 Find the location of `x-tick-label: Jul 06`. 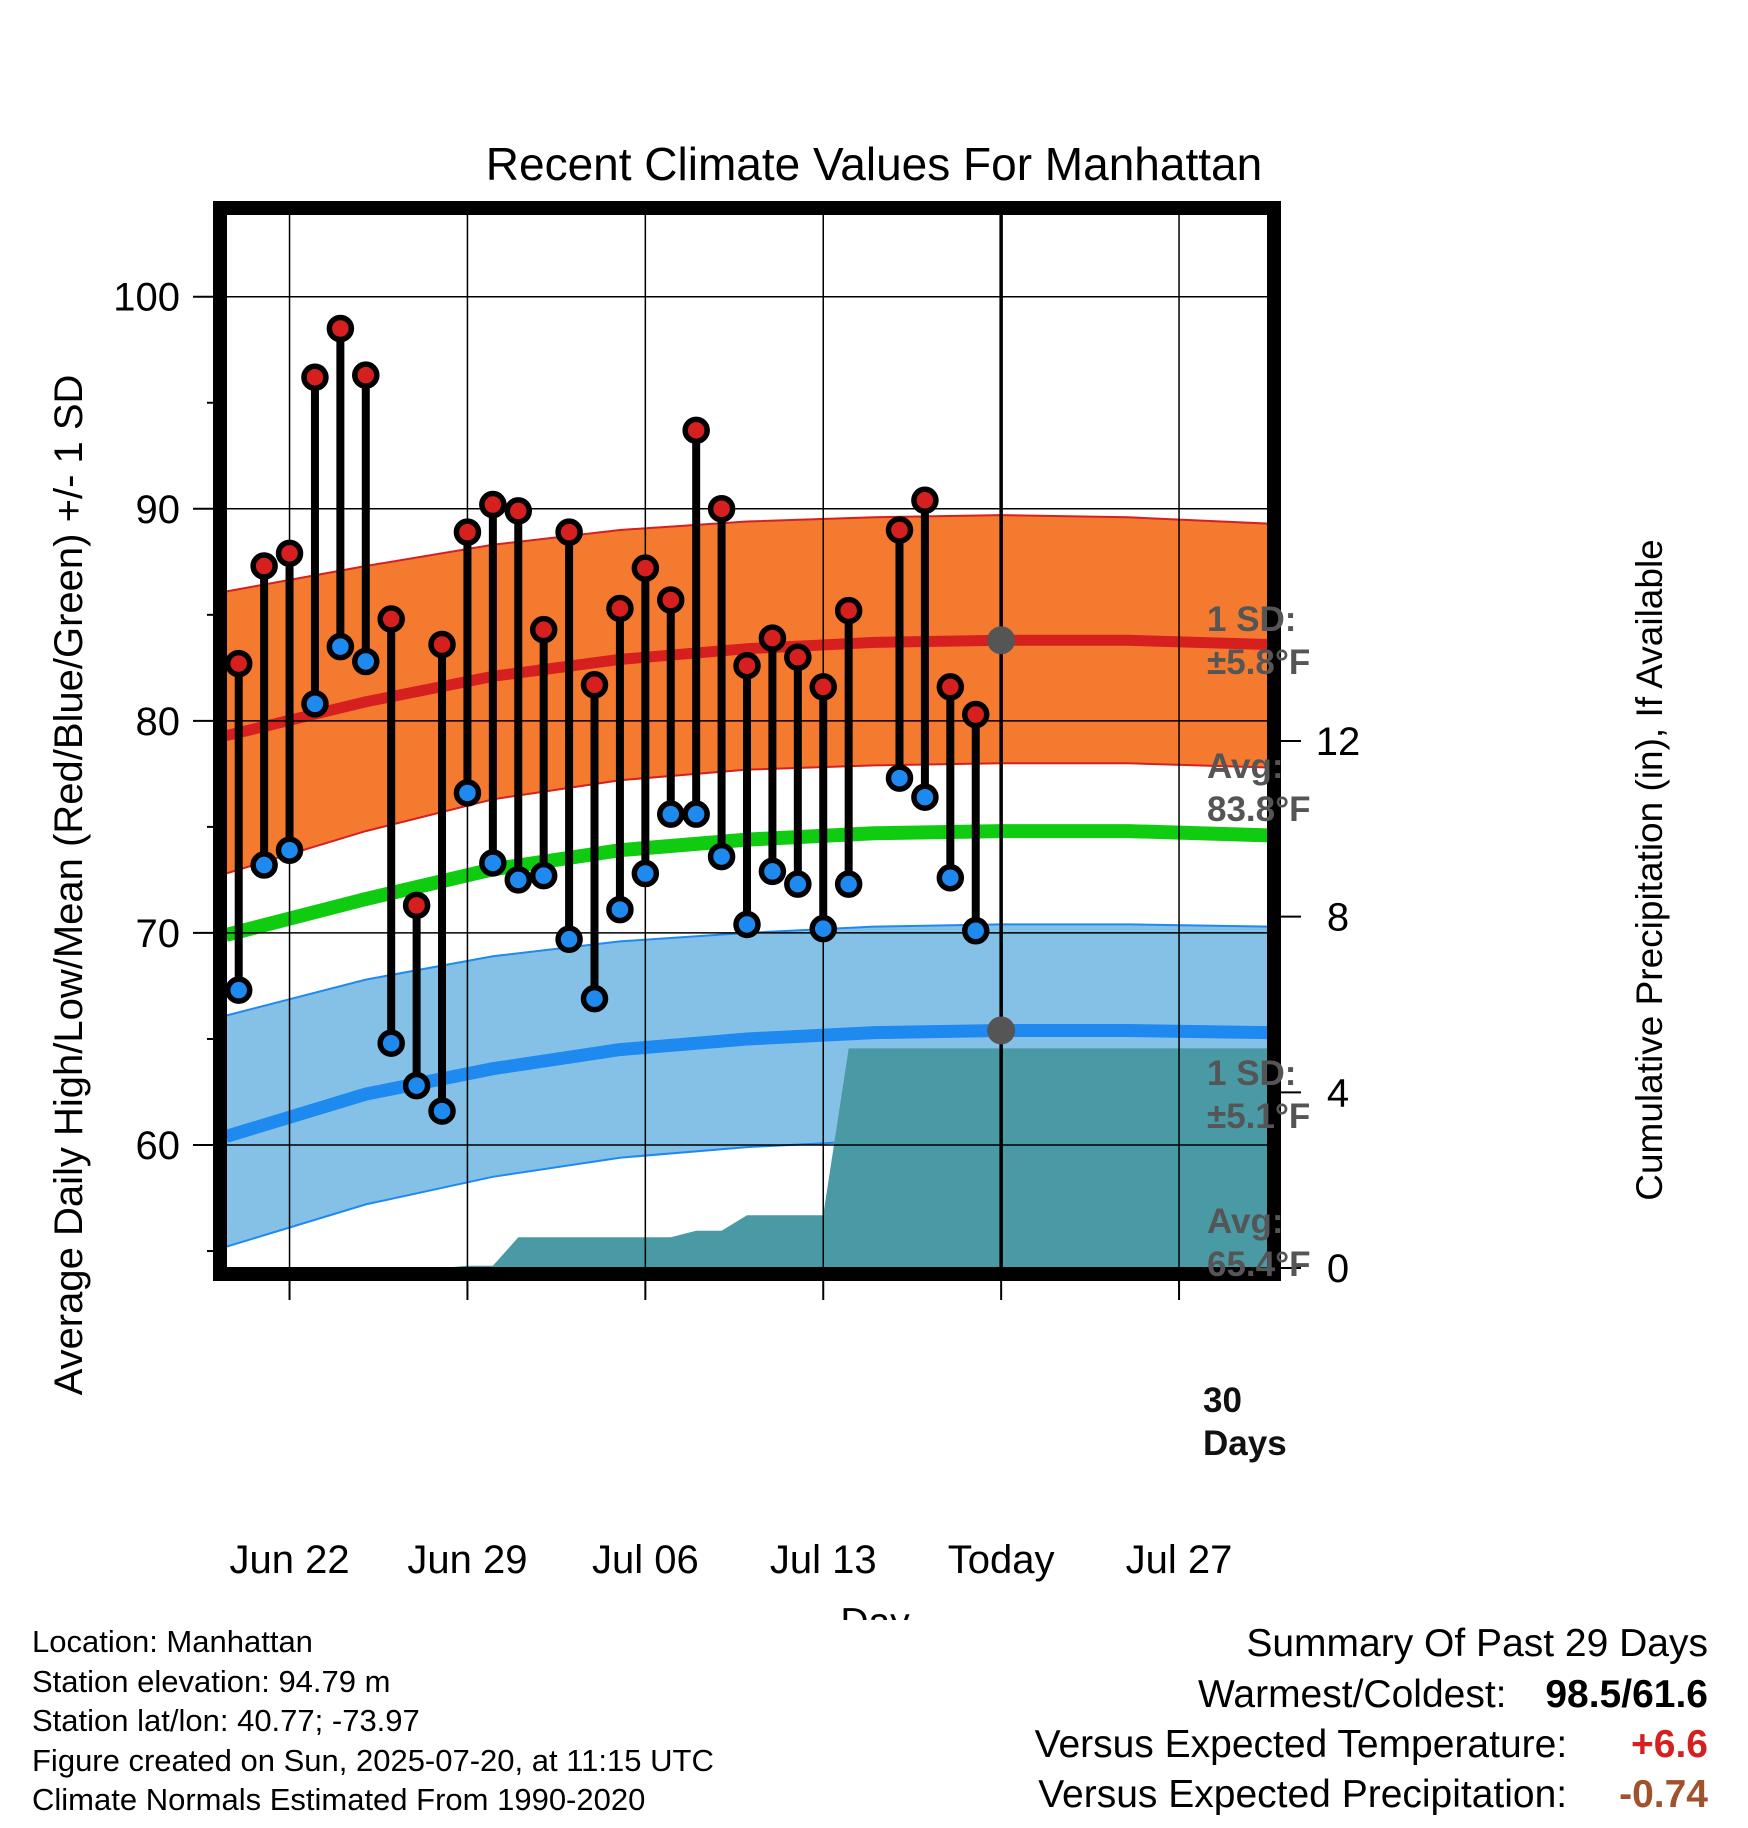

x-tick-label: Jul 06 is located at coordinates (645, 1560).